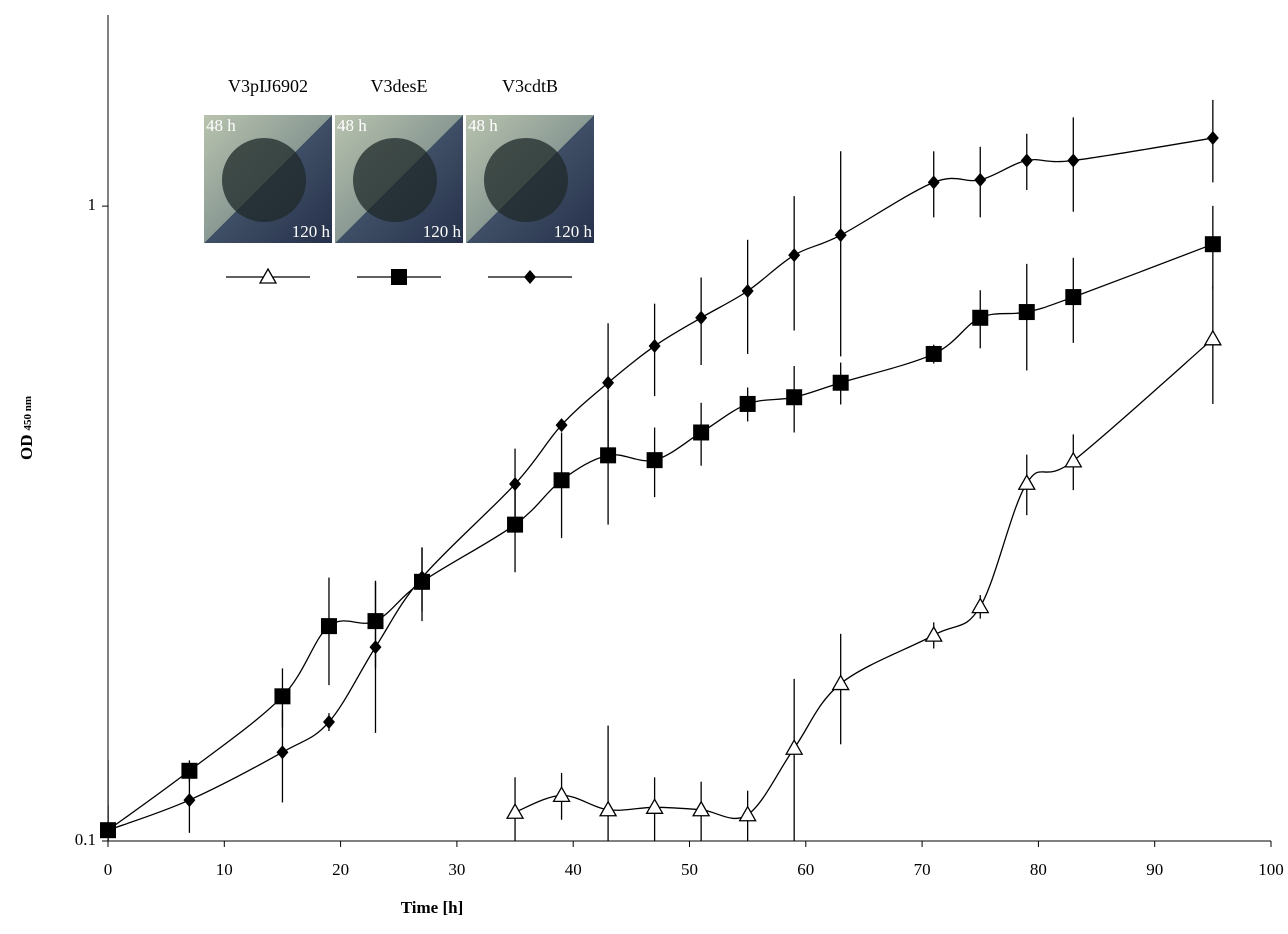 Image resolution: width=1288 pixels, height=934 pixels. Describe the element at coordinates (399, 86) in the screenshot. I see `legend-label: V3desE` at that location.